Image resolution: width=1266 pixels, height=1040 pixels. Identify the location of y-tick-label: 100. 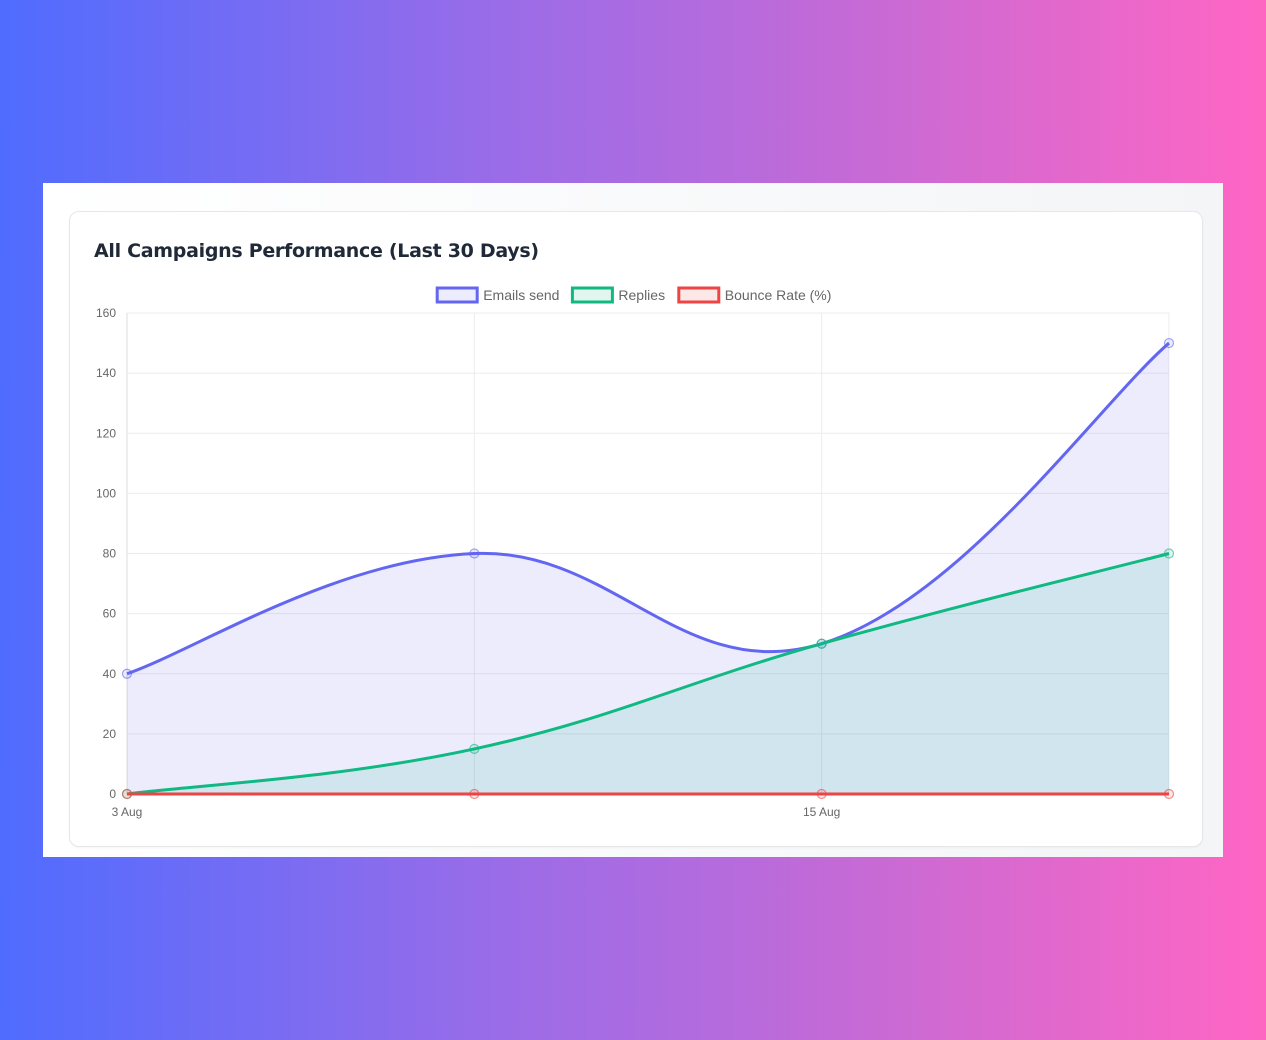
(106, 493).